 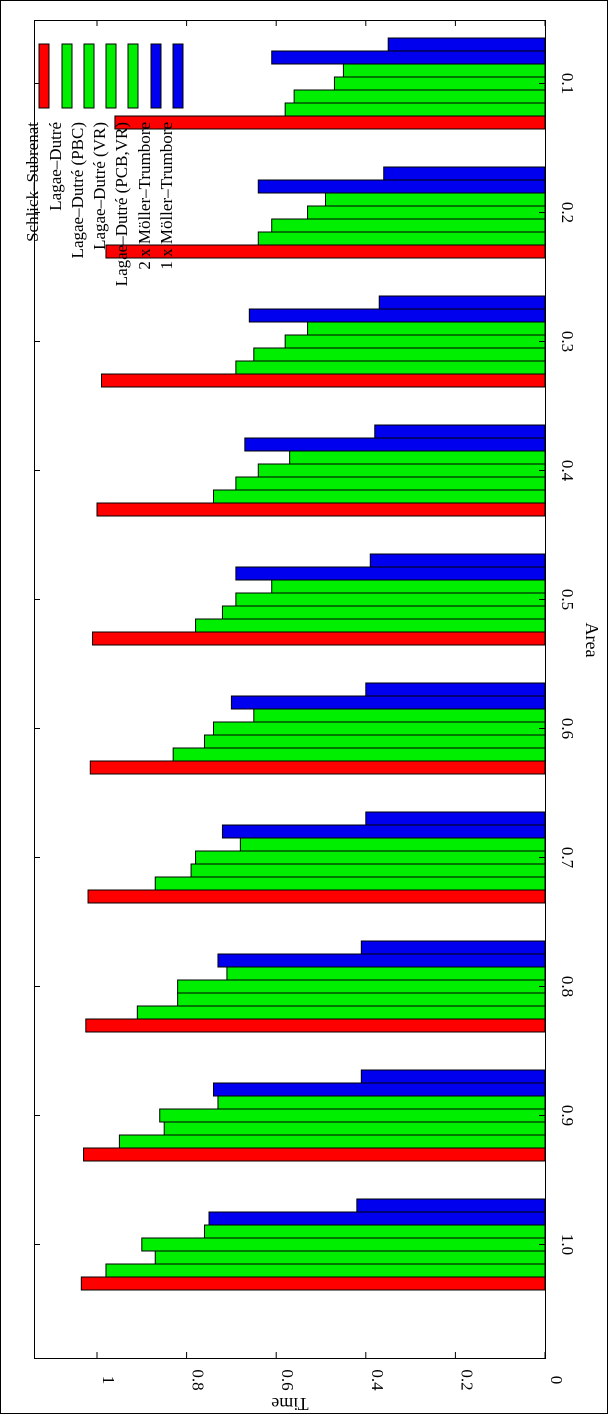 What do you see at coordinates (397, 315) in the screenshot?
I see `bar-6-0.3` at bounding box center [397, 315].